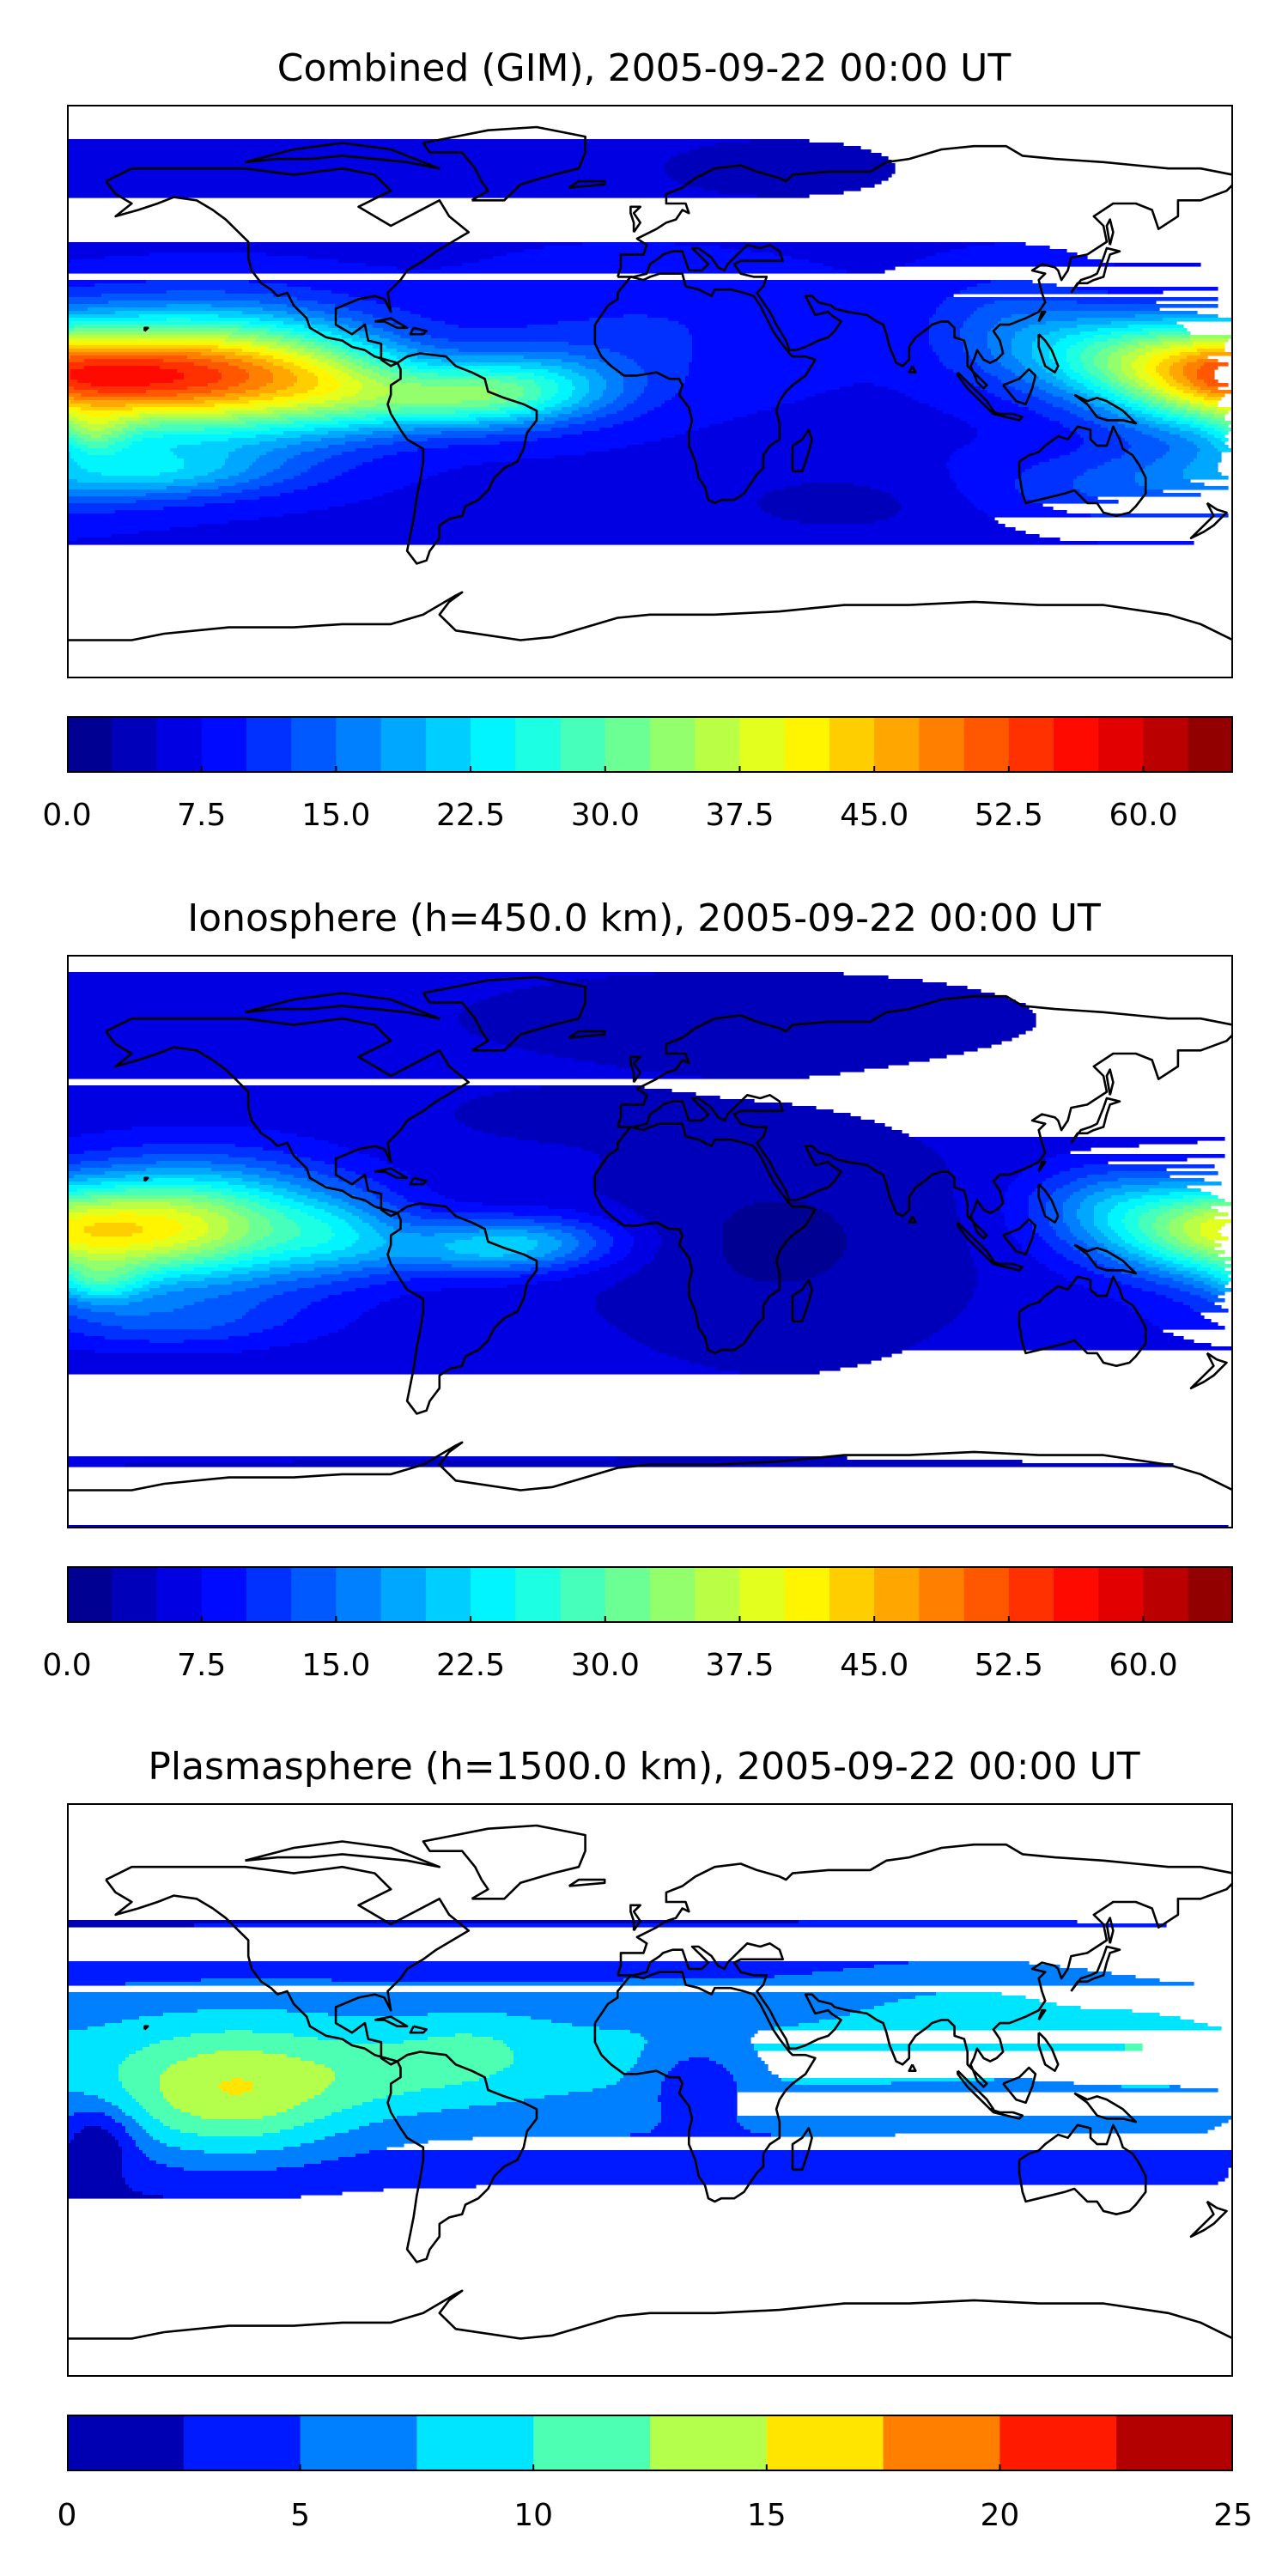 The image size is (1288, 2576). What do you see at coordinates (470, 1665) in the screenshot?
I see `colorbar-tick-label: 22.5` at bounding box center [470, 1665].